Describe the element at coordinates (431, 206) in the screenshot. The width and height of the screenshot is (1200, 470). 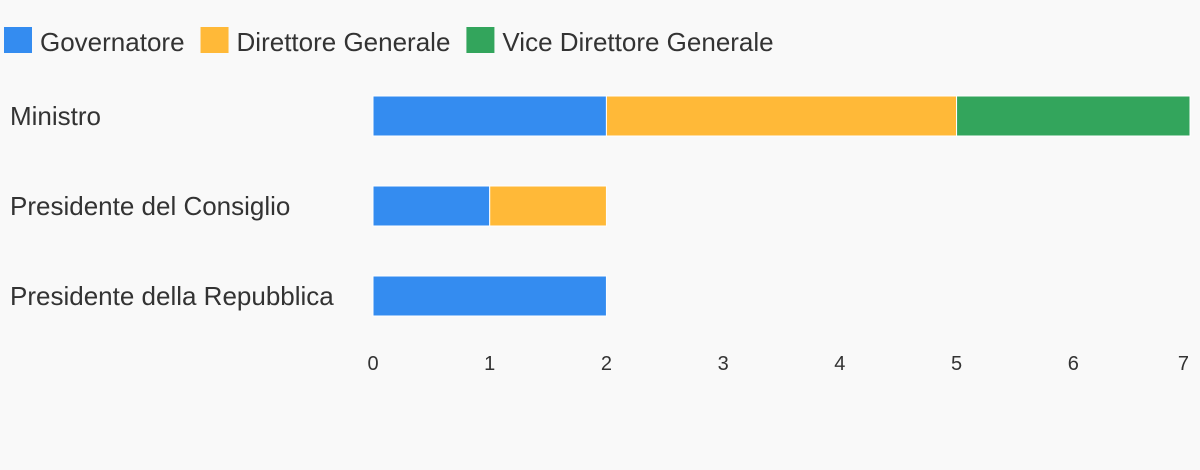
I see `bar-presidente-del-consiglio-governatore` at that location.